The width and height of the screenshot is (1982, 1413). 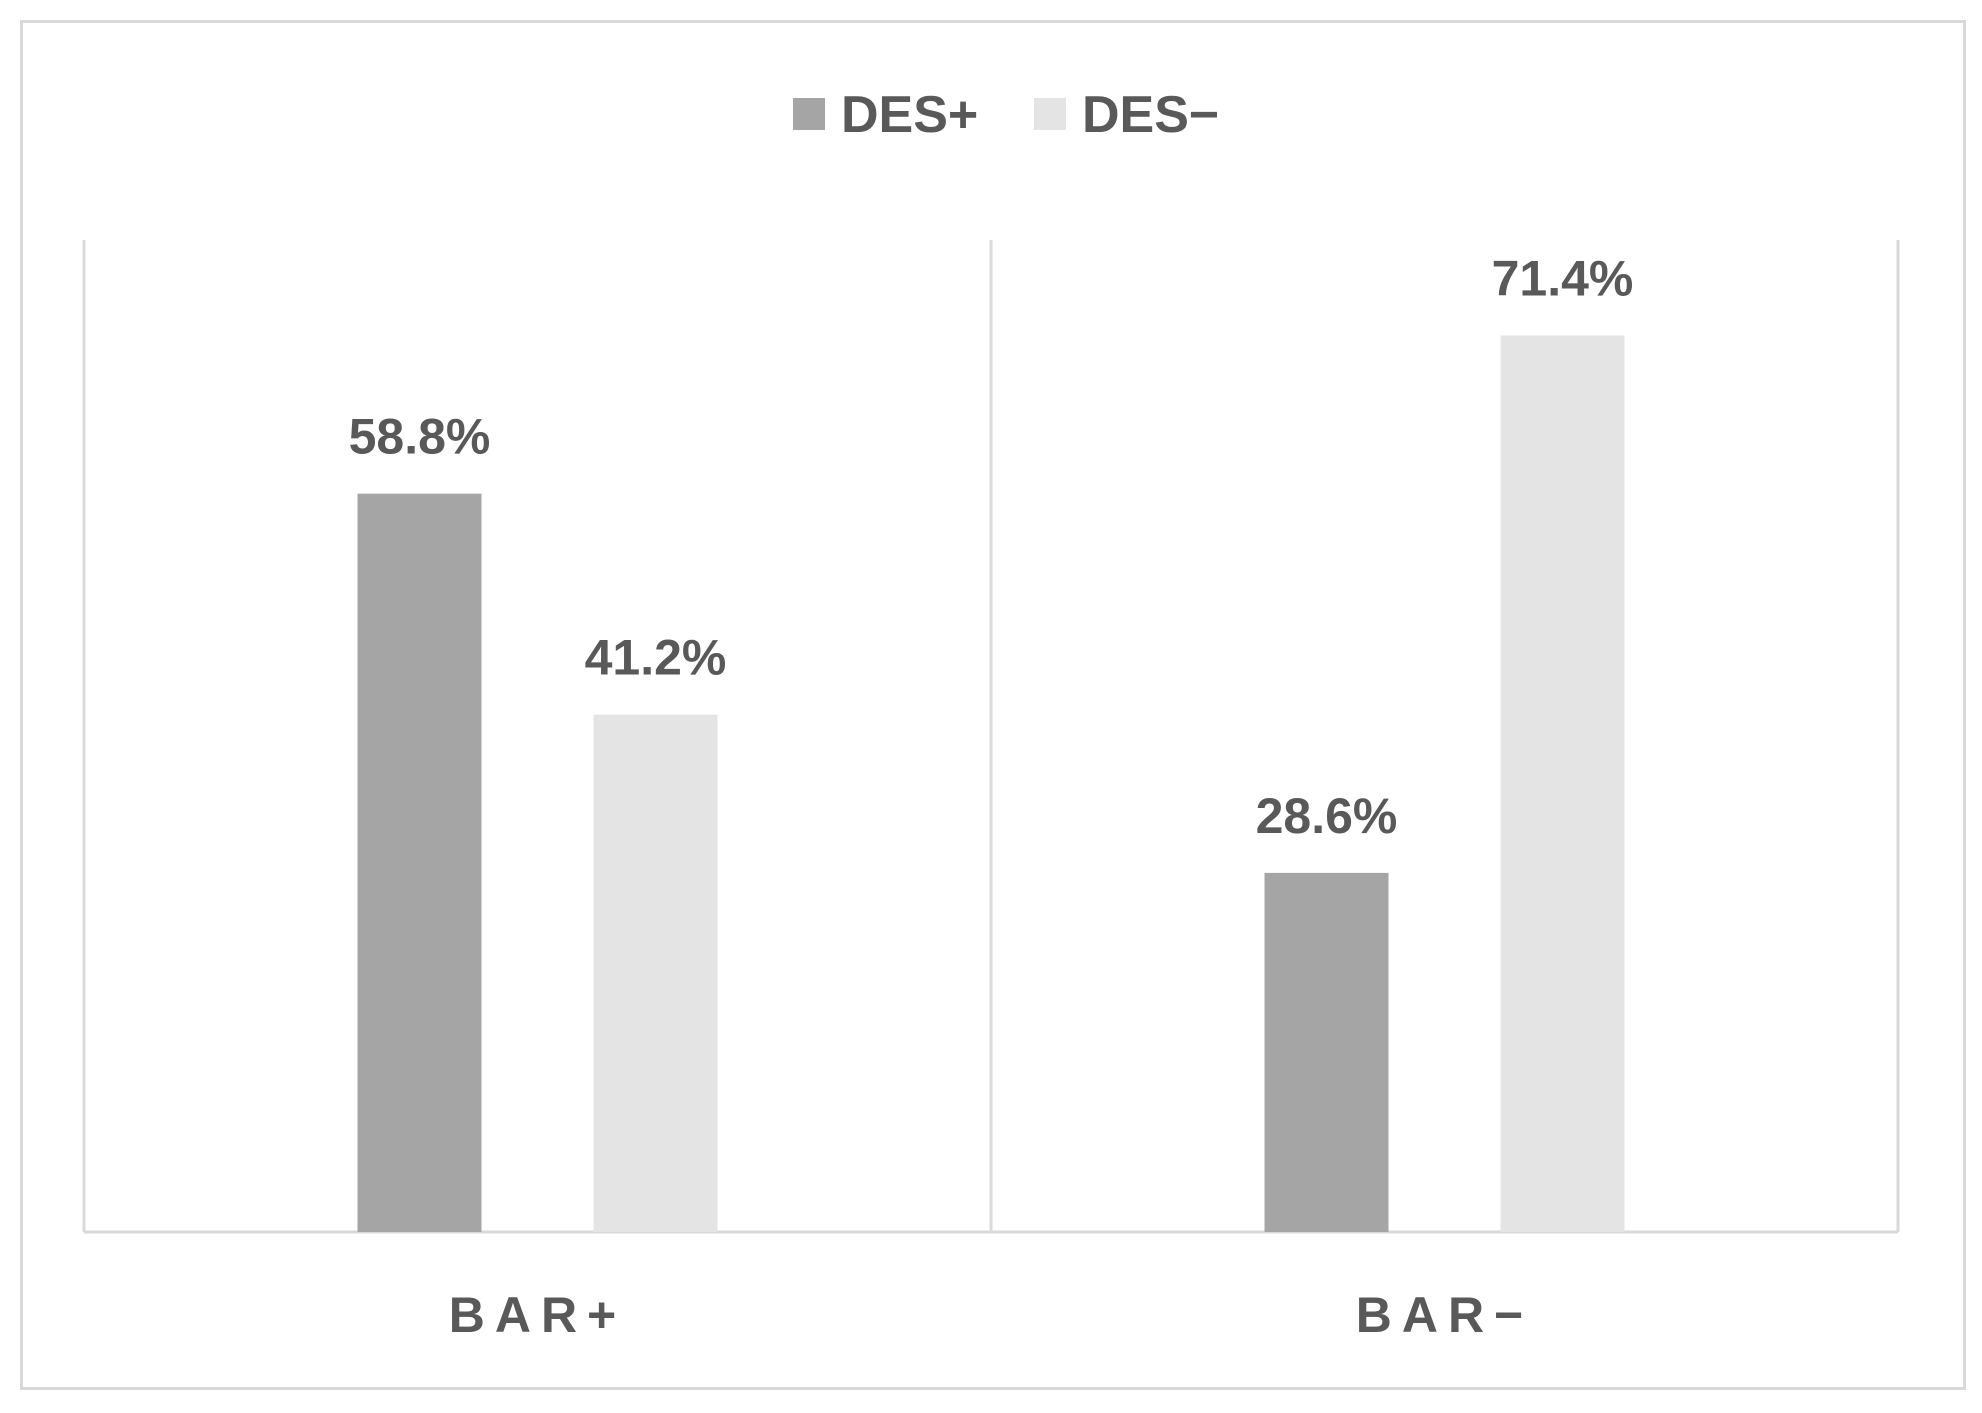 What do you see at coordinates (538, 1315) in the screenshot?
I see `category-label-0: BAR+` at bounding box center [538, 1315].